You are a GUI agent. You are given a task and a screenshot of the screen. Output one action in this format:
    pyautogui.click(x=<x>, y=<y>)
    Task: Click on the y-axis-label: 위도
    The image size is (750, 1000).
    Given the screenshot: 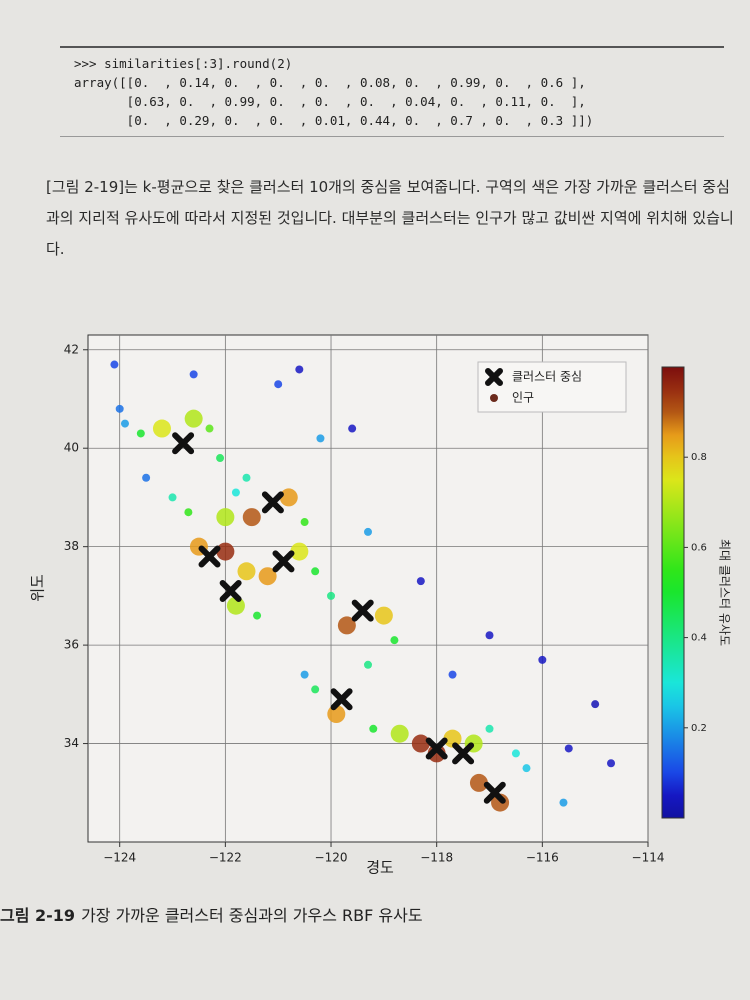 What is the action you would take?
    pyautogui.click(x=38, y=588)
    